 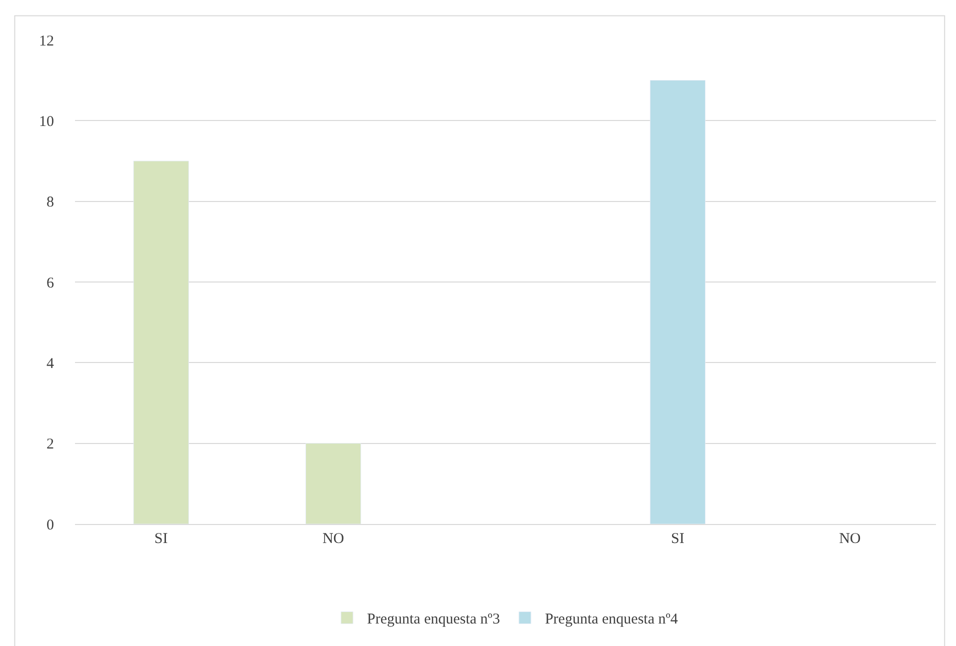 What do you see at coordinates (46, 122) in the screenshot?
I see `y-tick-label: 10` at bounding box center [46, 122].